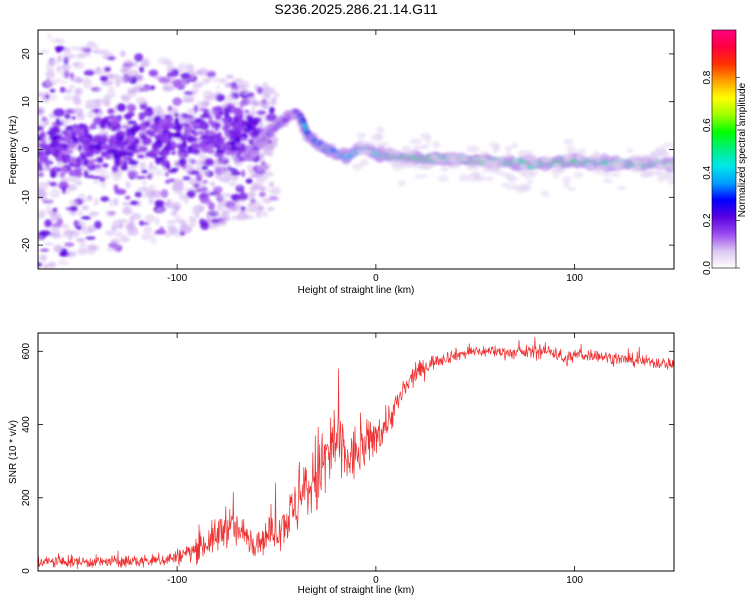 The image size is (750, 600). Describe the element at coordinates (13, 452) in the screenshot. I see `snr-y-axis-label: SNR (10 * v/v)` at that location.